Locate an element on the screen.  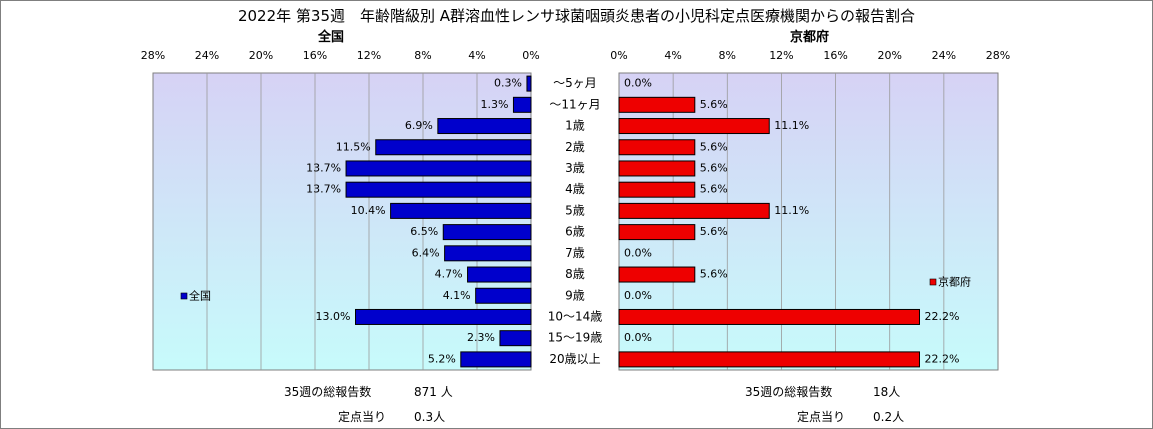
kyoto-tick-label: 12% is located at coordinates (781, 55).